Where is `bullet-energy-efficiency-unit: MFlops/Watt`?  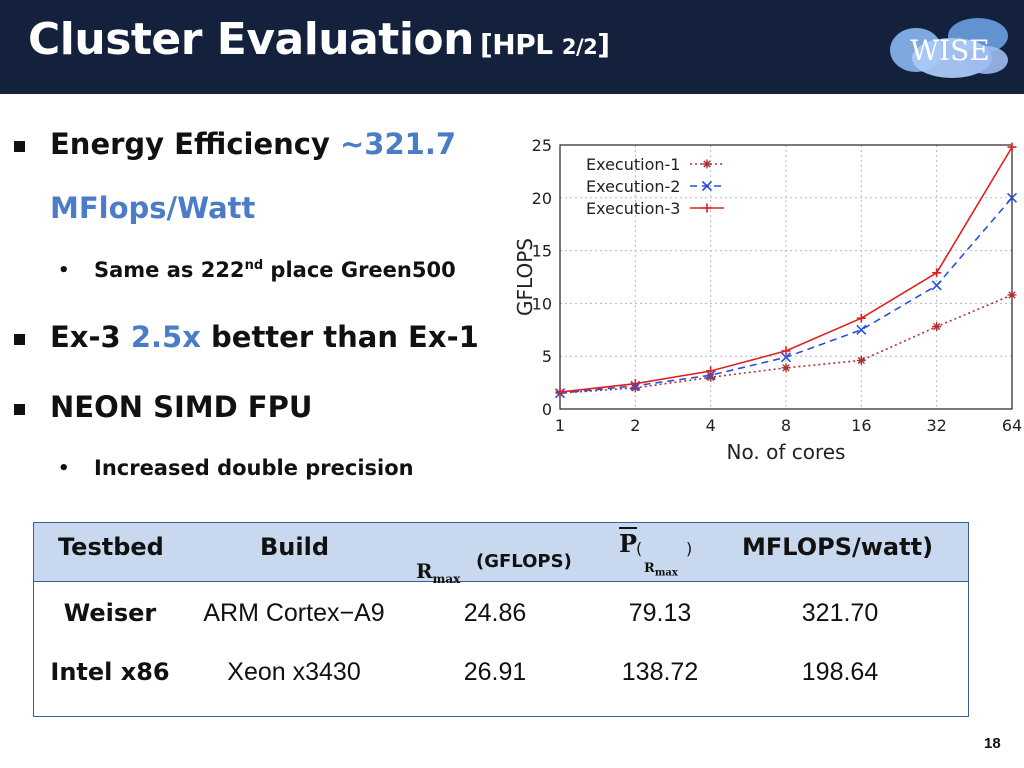
bullet-energy-efficiency-unit: MFlops/Watt is located at coordinates (153, 208).